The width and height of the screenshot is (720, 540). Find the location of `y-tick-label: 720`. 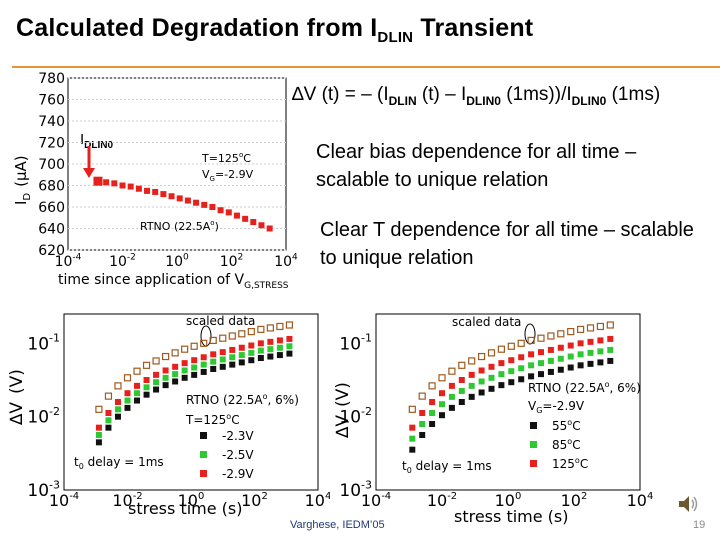

y-tick-label: 720 is located at coordinates (51, 144).